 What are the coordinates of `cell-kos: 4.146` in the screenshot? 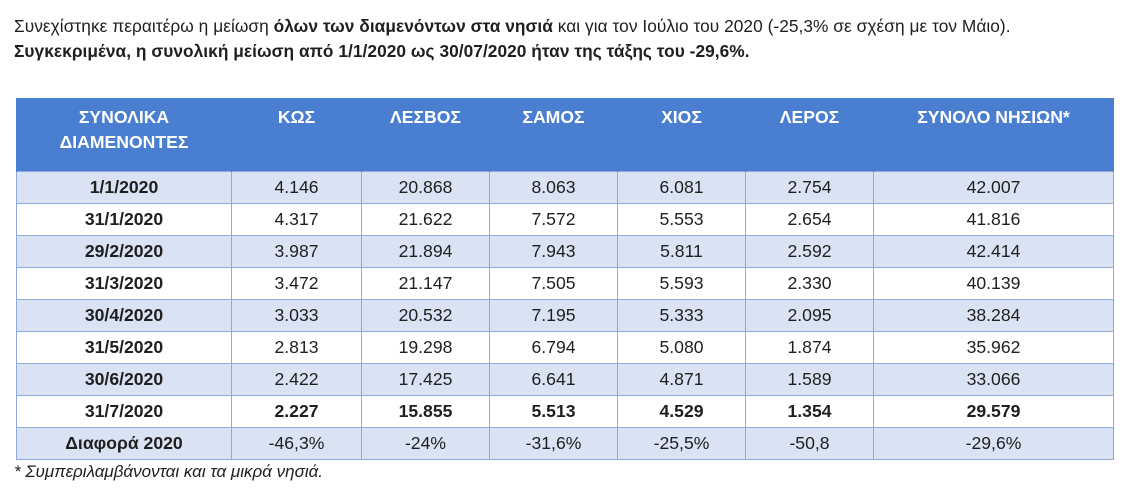 It's located at (296, 187).